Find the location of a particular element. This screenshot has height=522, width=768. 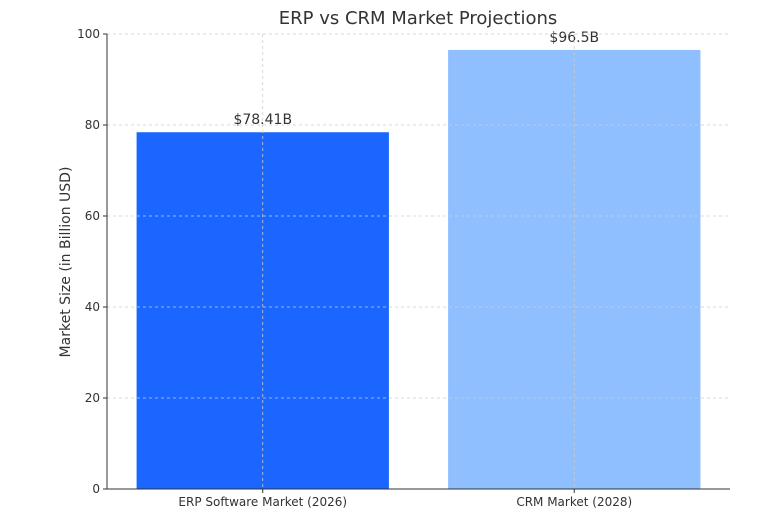

x-tick-label-1: CRM Market (2028) is located at coordinates (574, 502).